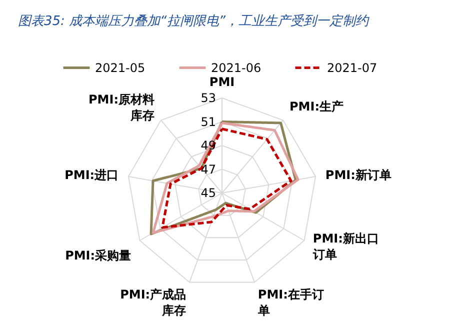  Describe the element at coordinates (121, 107) in the screenshot. I see `spoke-label: PMI:原材料库存` at that location.